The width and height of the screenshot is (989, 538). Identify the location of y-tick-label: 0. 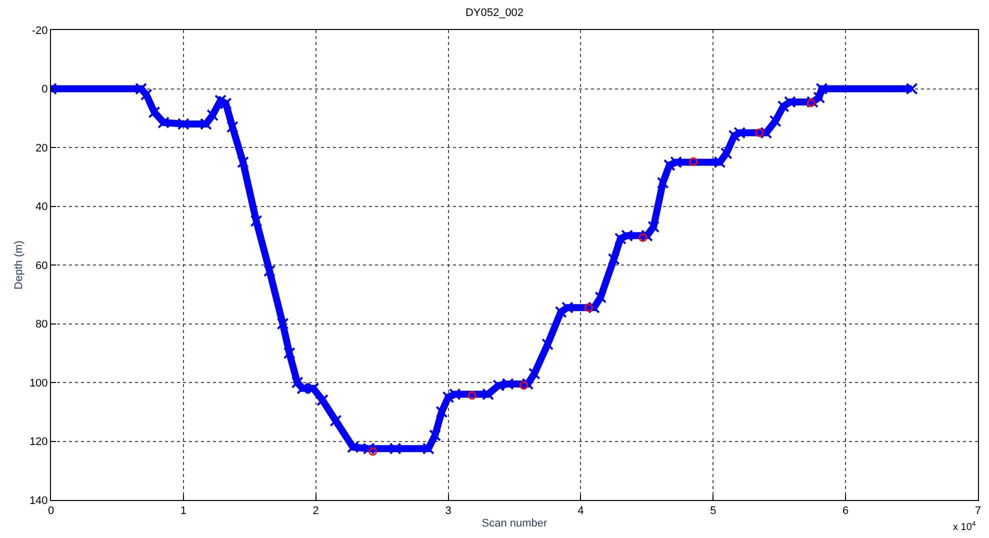
(45, 90).